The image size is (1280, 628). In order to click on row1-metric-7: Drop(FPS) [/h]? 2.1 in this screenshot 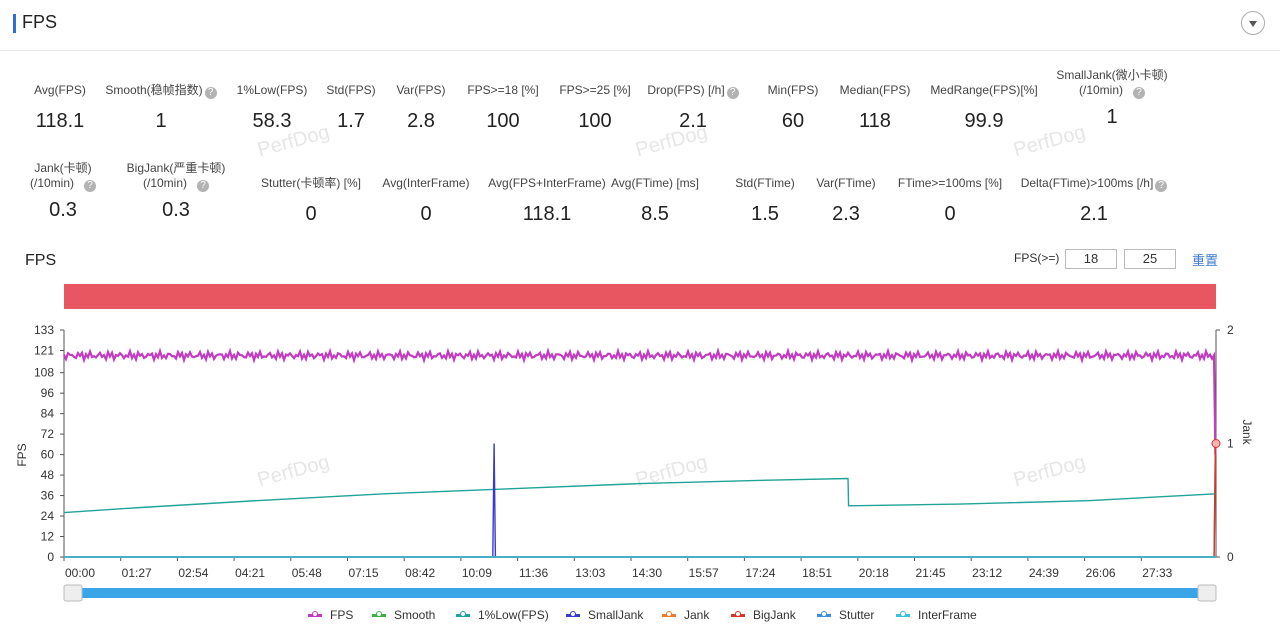, I will do `click(693, 107)`.